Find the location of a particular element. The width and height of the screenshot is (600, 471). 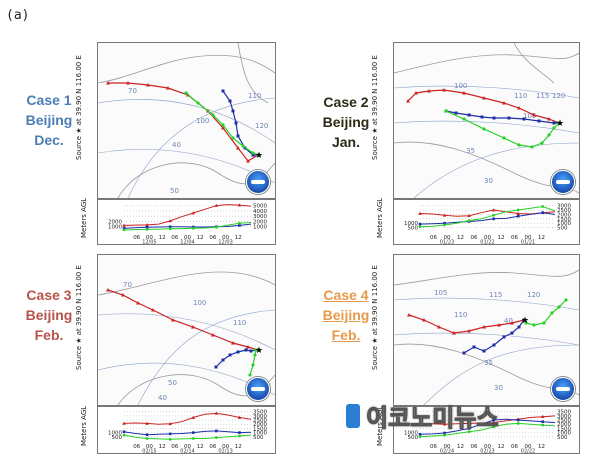

altitude-date-label: 02/15 is located at coordinates (149, 451).